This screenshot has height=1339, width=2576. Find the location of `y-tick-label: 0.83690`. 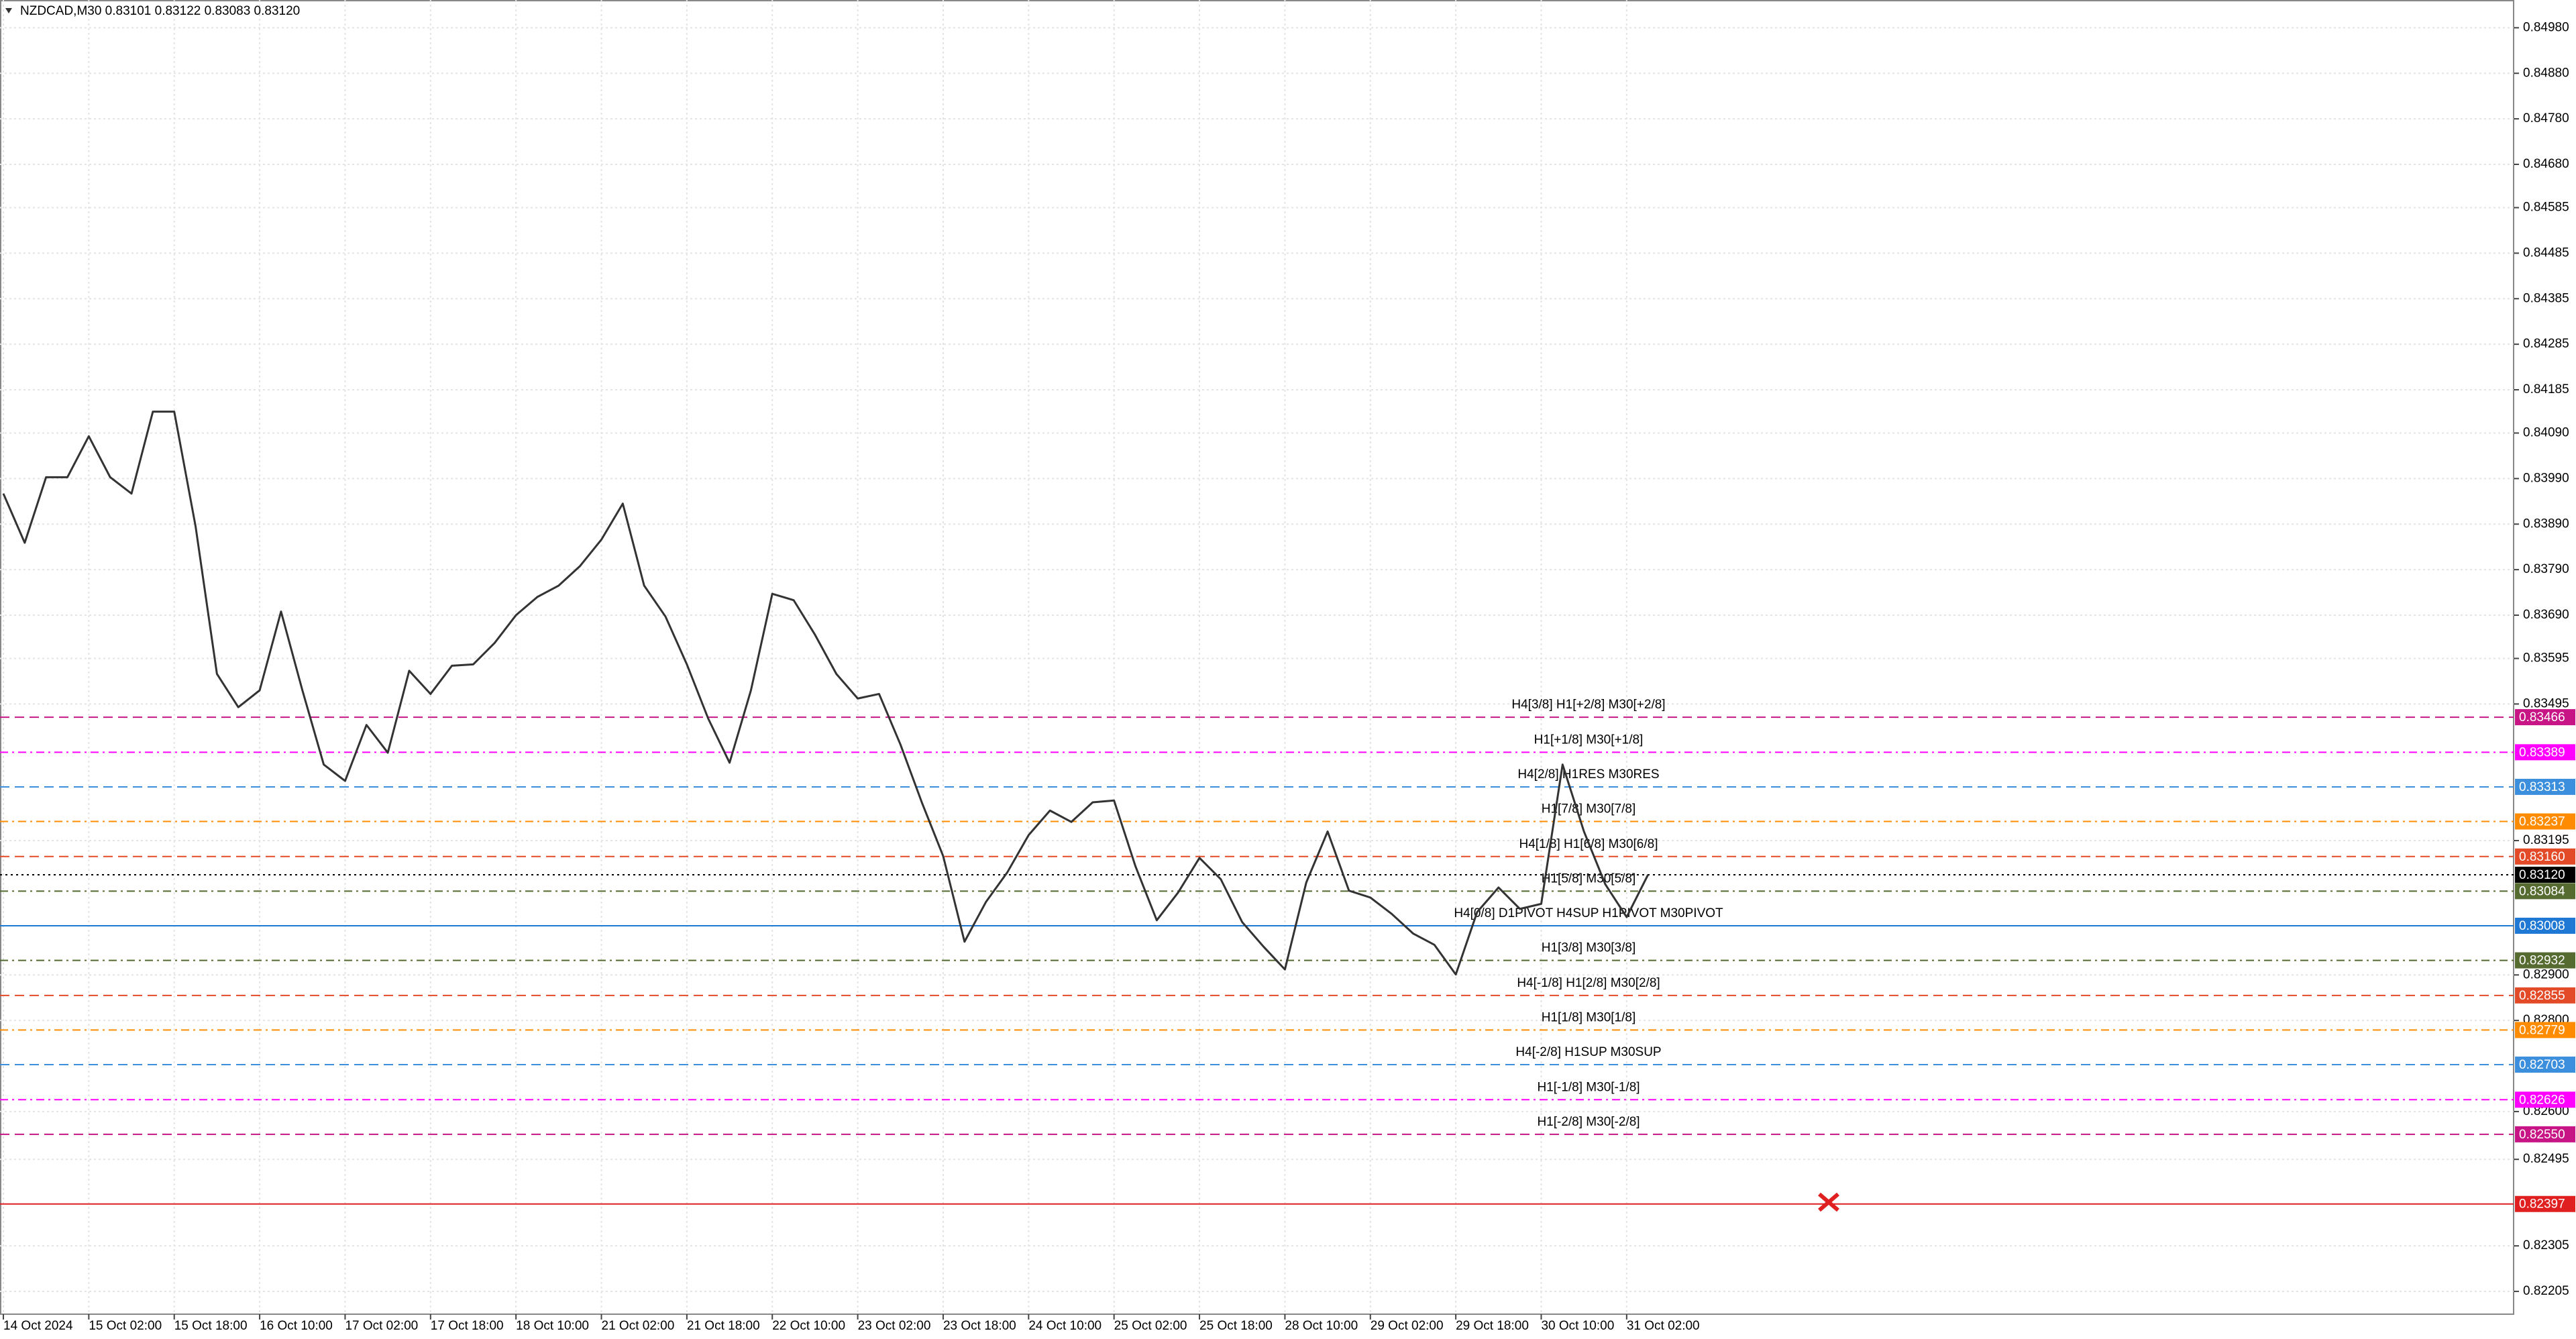

y-tick-label: 0.83690 is located at coordinates (2546, 615).